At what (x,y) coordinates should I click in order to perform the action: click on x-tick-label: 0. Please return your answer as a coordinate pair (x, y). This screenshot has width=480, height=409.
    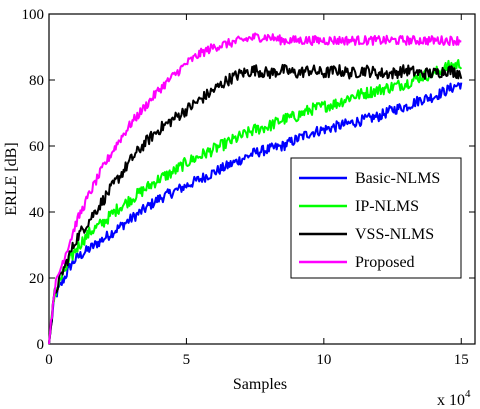
    Looking at the image, I should click on (49, 360).